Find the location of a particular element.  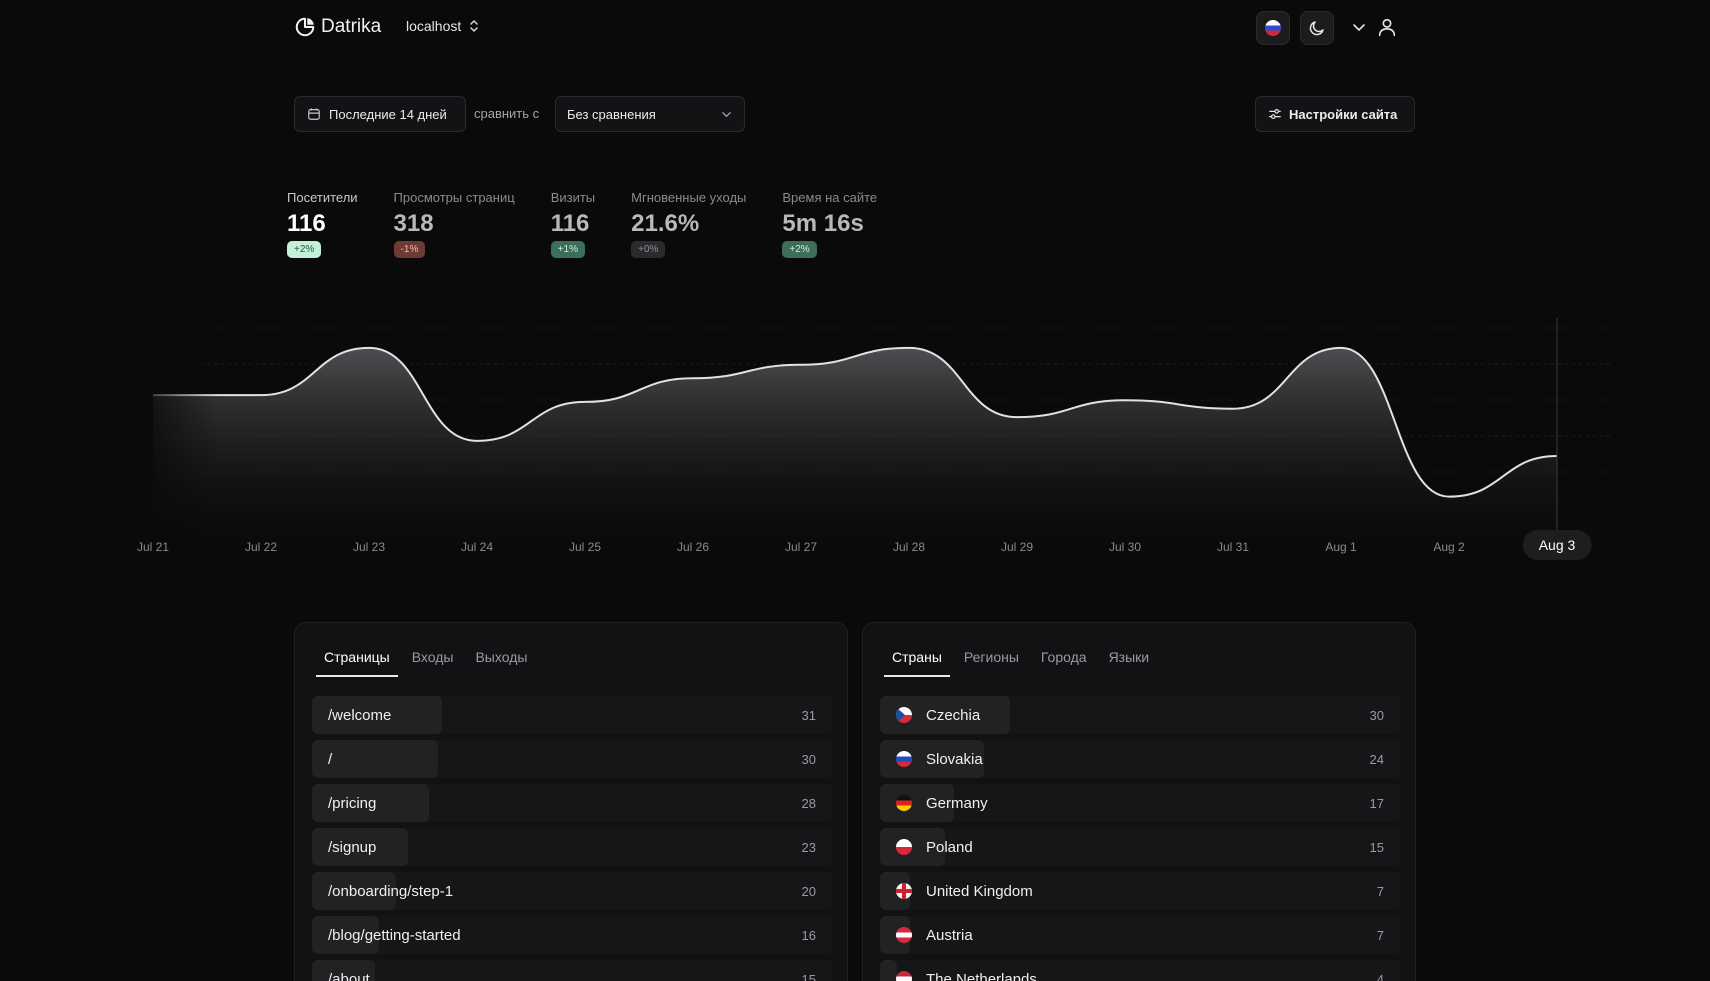

x-tick-label: Jul 30 is located at coordinates (1125, 547).